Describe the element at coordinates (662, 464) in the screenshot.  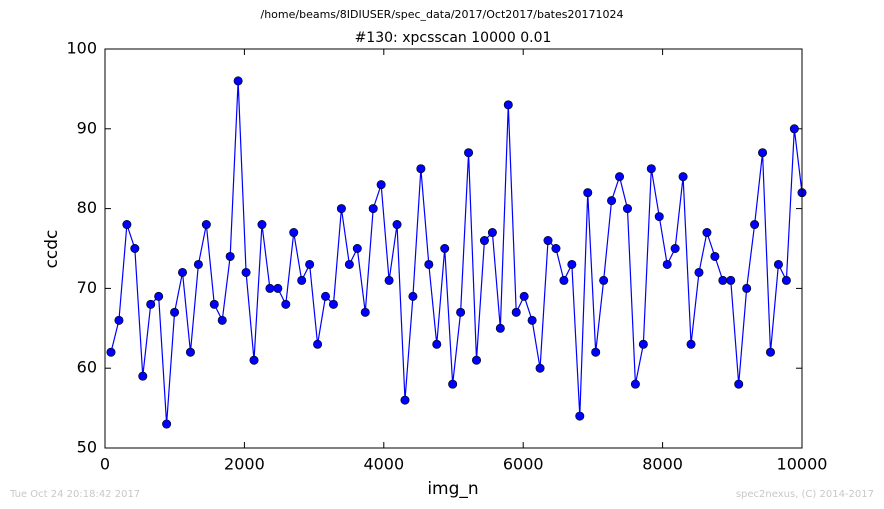
I see `x-tick-label: 8000` at that location.